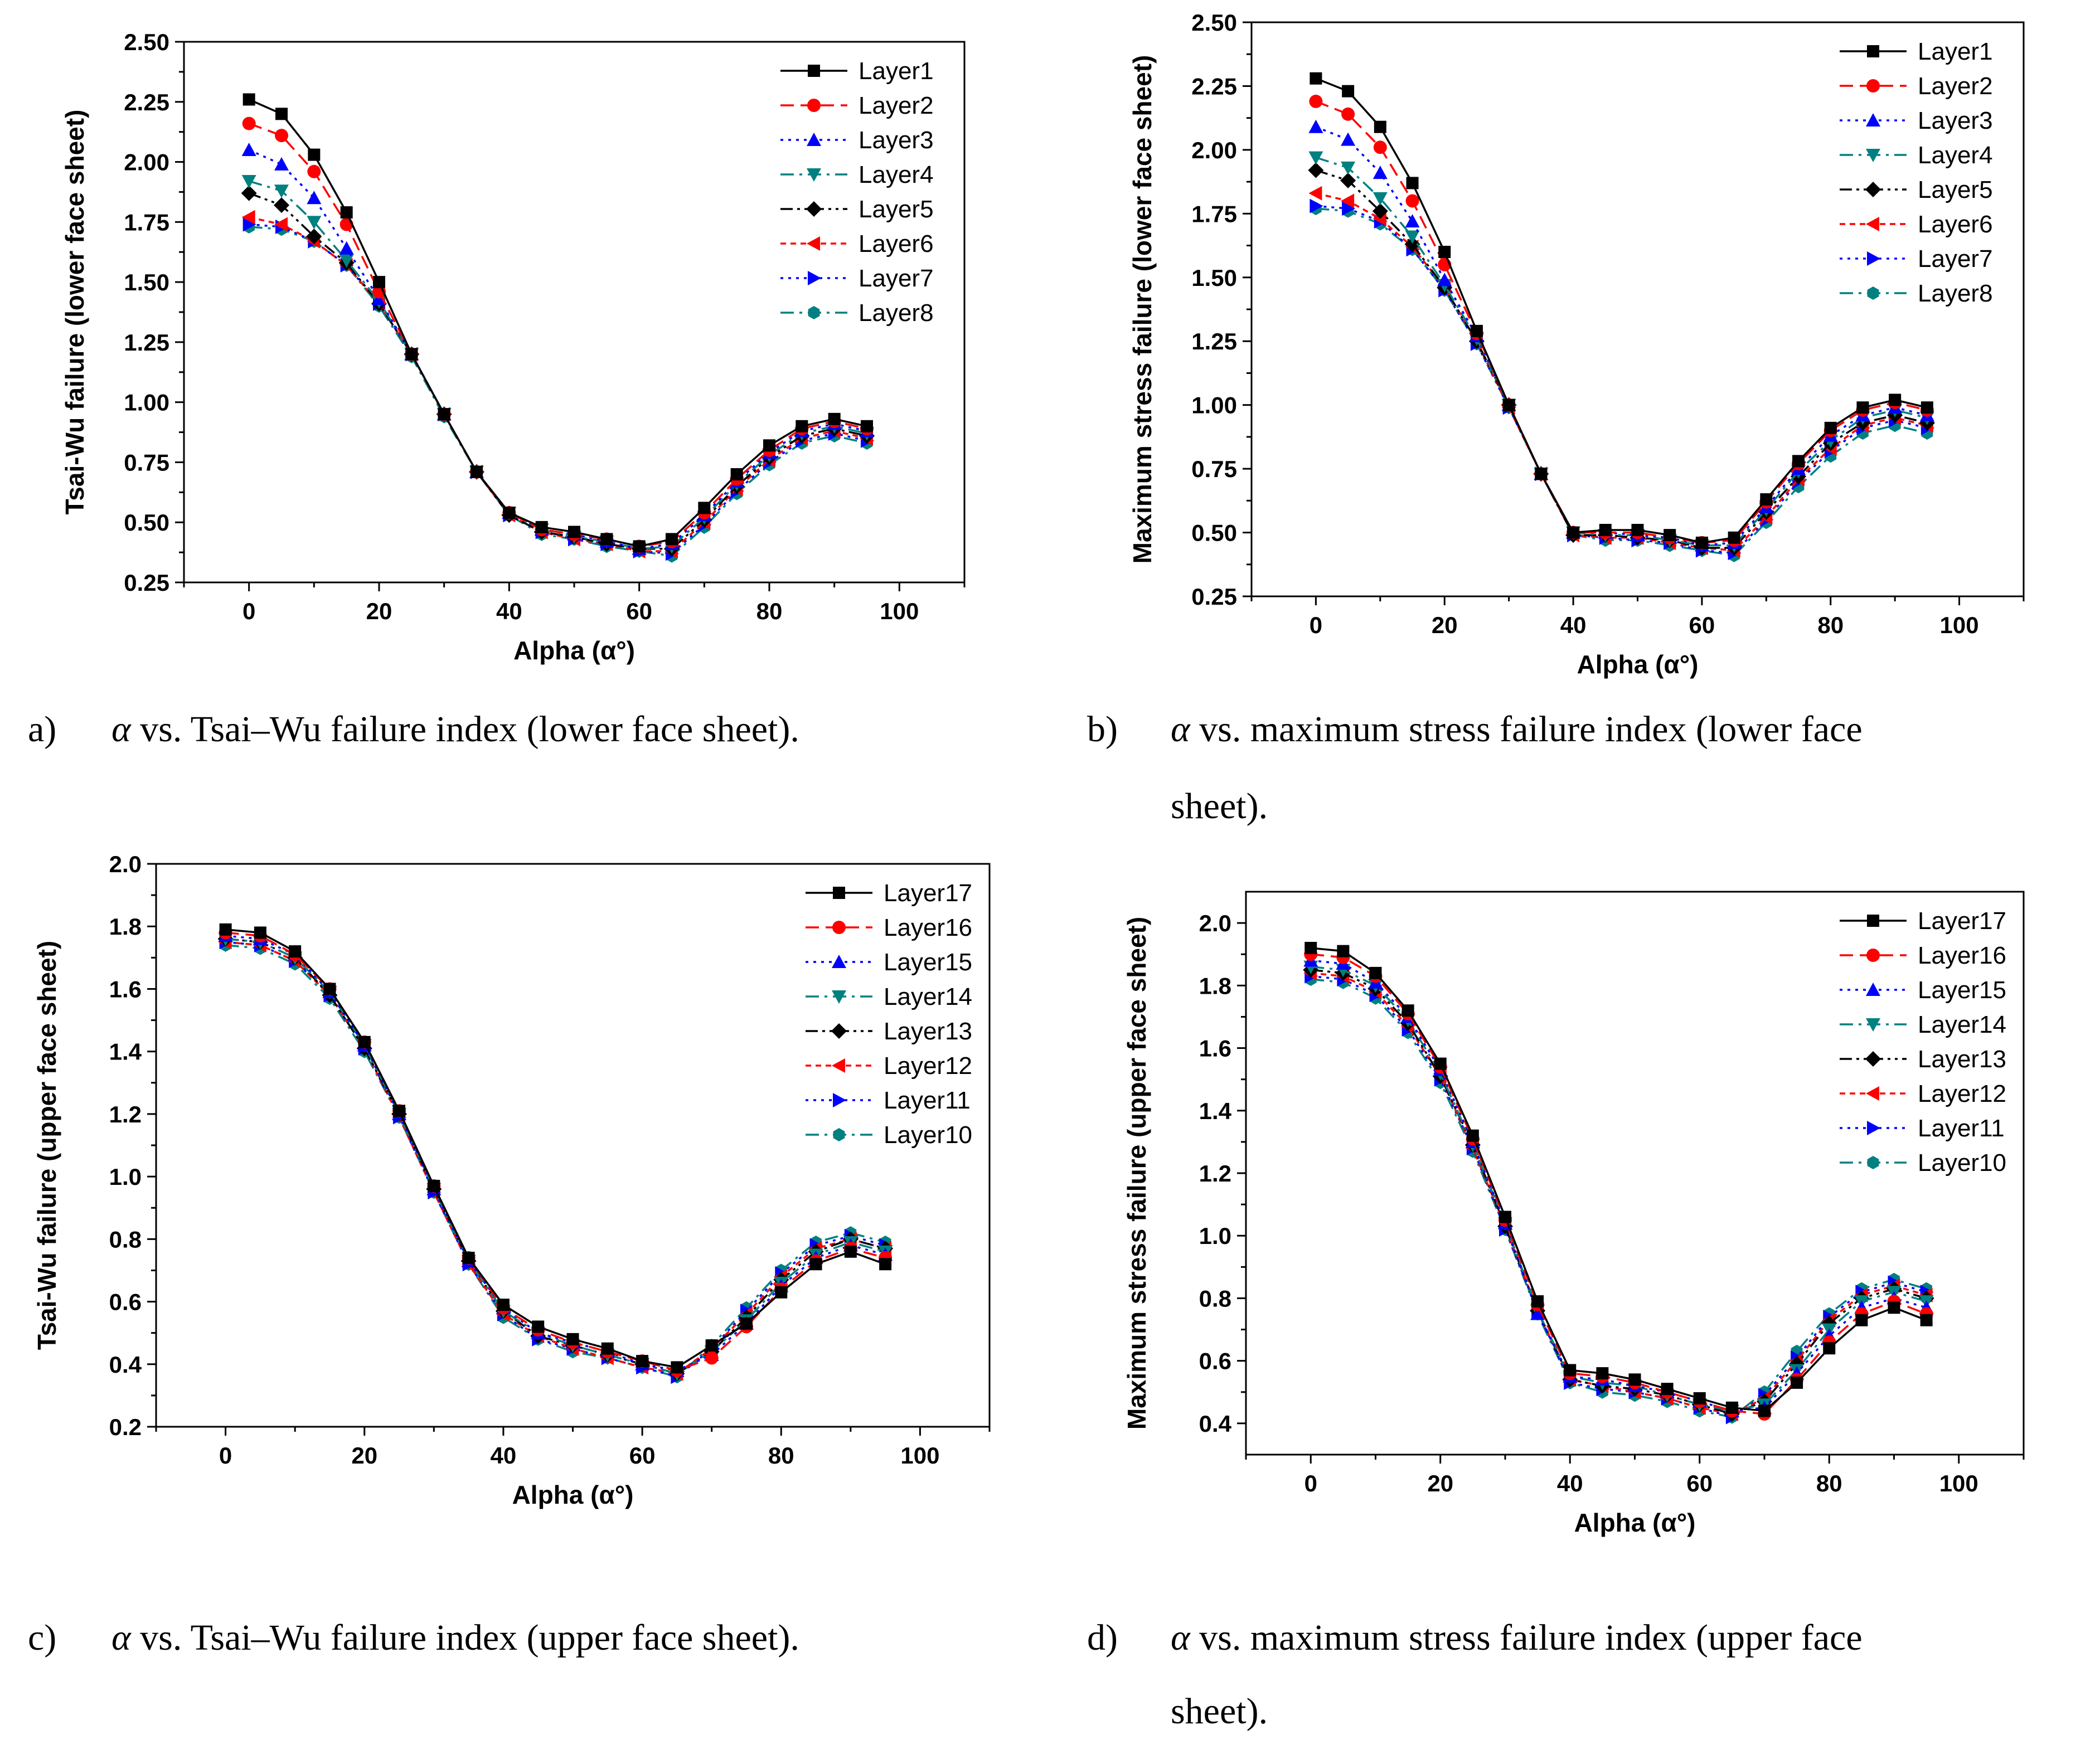 This screenshot has width=2100, height=1750. What do you see at coordinates (557, 384) in the screenshot?
I see `series-layer6` at bounding box center [557, 384].